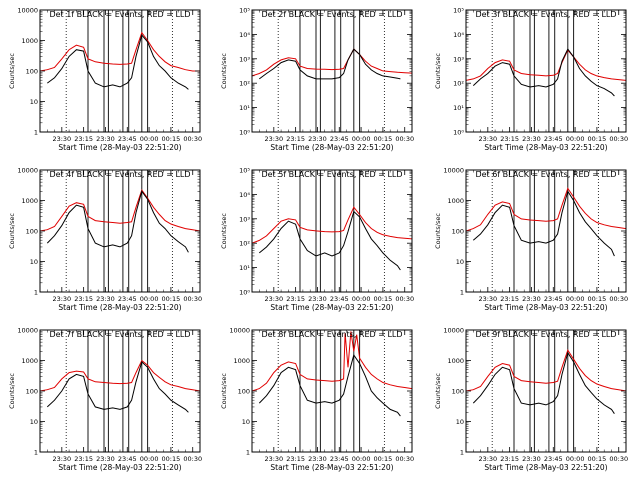  Describe the element at coordinates (331, 14) in the screenshot. I see `panel-title: Det 2f BLACK = Events, RED = LLD` at that location.